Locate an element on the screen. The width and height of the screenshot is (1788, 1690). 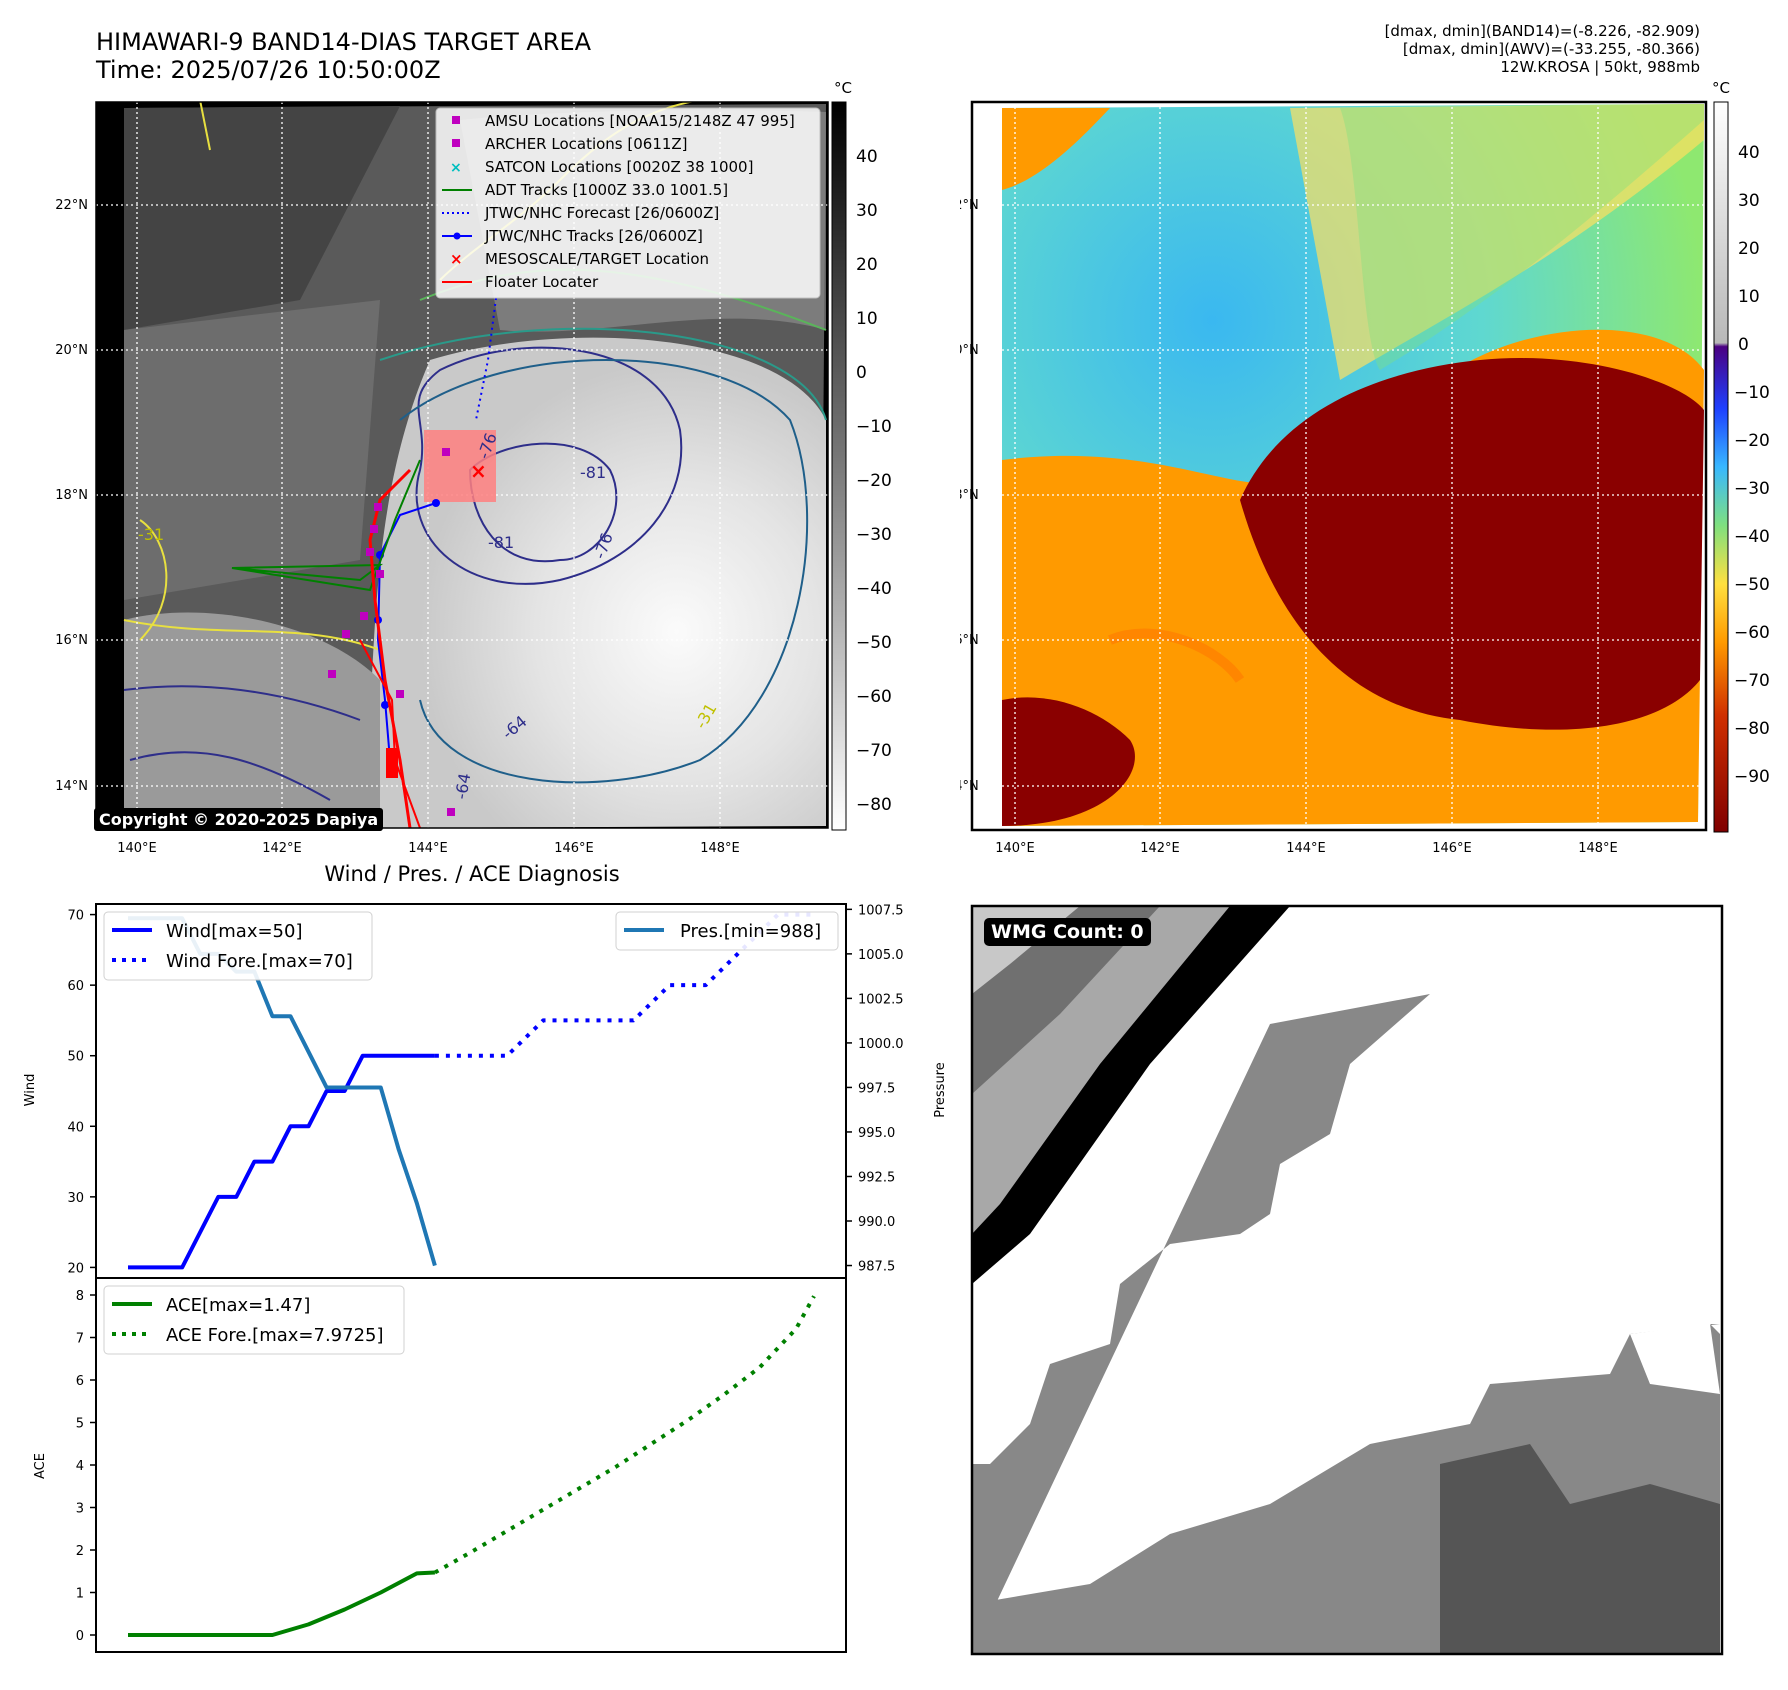
title-line-1: HIMAWARI-9 BAND14-DIAS TARGET AREA is located at coordinates (344, 42).